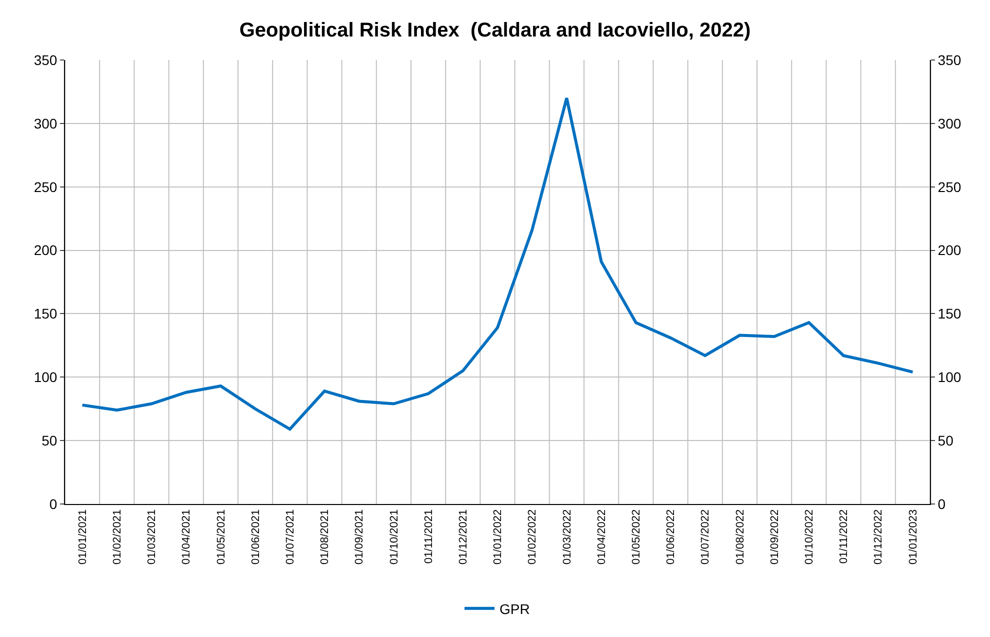  Describe the element at coordinates (46, 314) in the screenshot. I see `y-tick-label: 150` at that location.